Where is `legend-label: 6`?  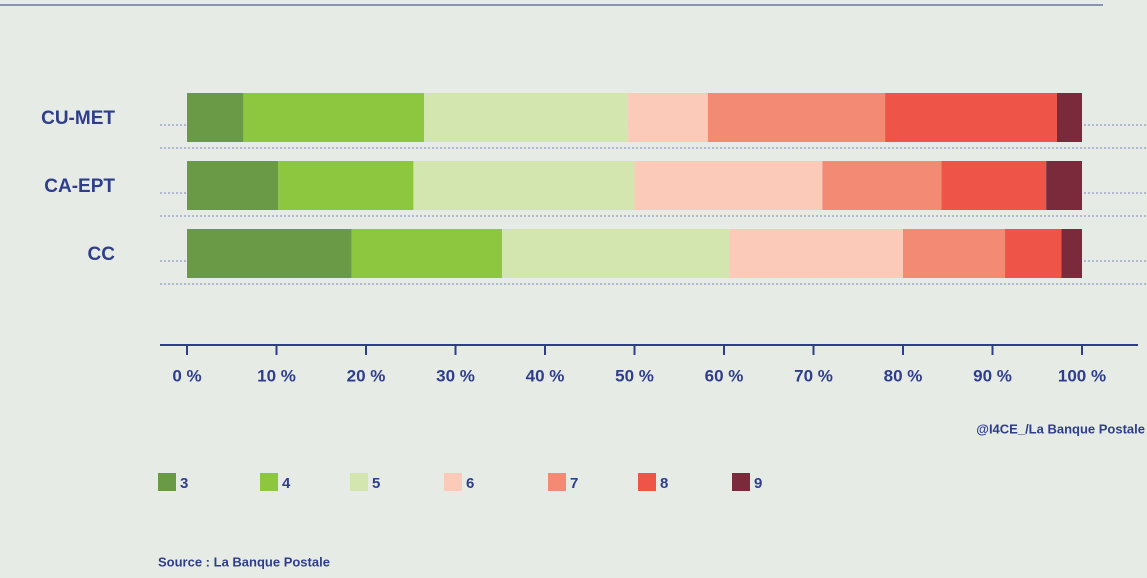 legend-label: 6 is located at coordinates (470, 483).